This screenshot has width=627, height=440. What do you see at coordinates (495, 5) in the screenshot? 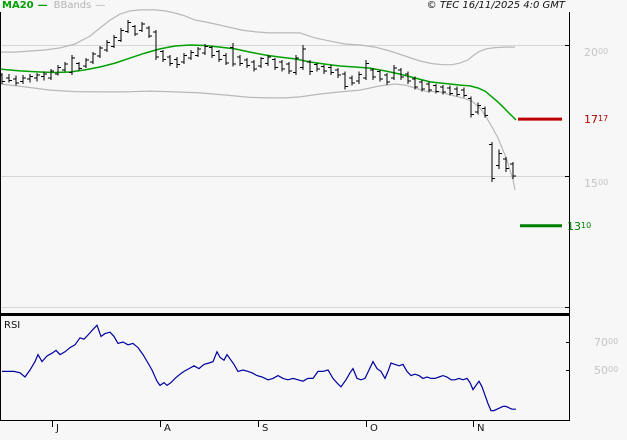
I see `copyright-text: © TEC 16/11/2025 4:0 GMT` at bounding box center [495, 5].